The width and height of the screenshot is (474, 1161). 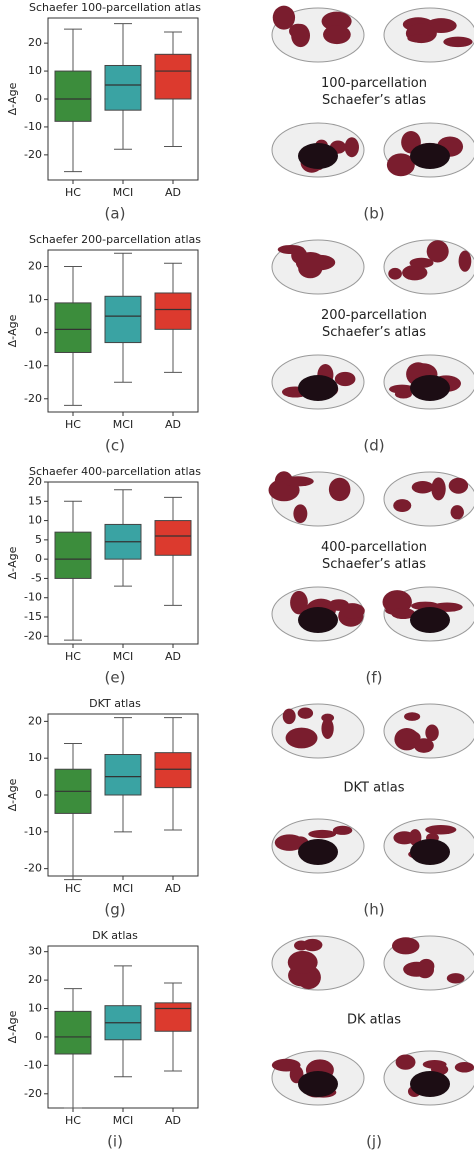 I want to click on y-tick-label: 5, so click(x=38, y=539).